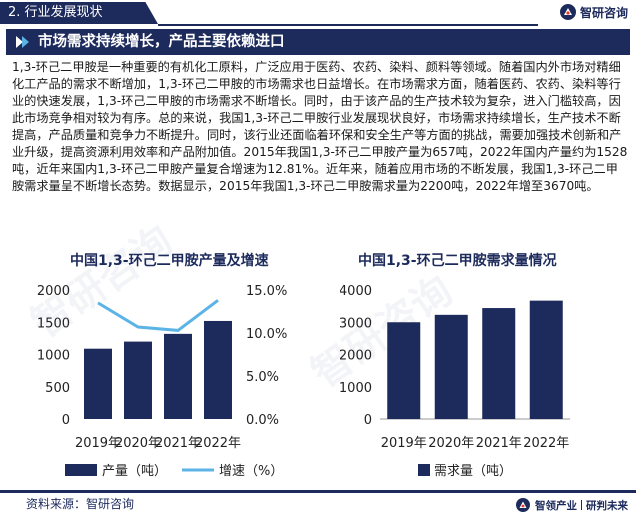 This screenshot has height=525, width=636. I want to click on footer-divider, so click(318, 491).